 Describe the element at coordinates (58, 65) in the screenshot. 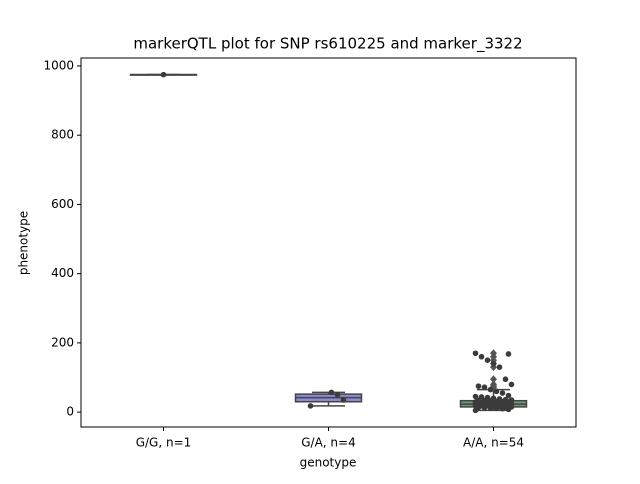

I see `y-tick-label: 1000` at that location.